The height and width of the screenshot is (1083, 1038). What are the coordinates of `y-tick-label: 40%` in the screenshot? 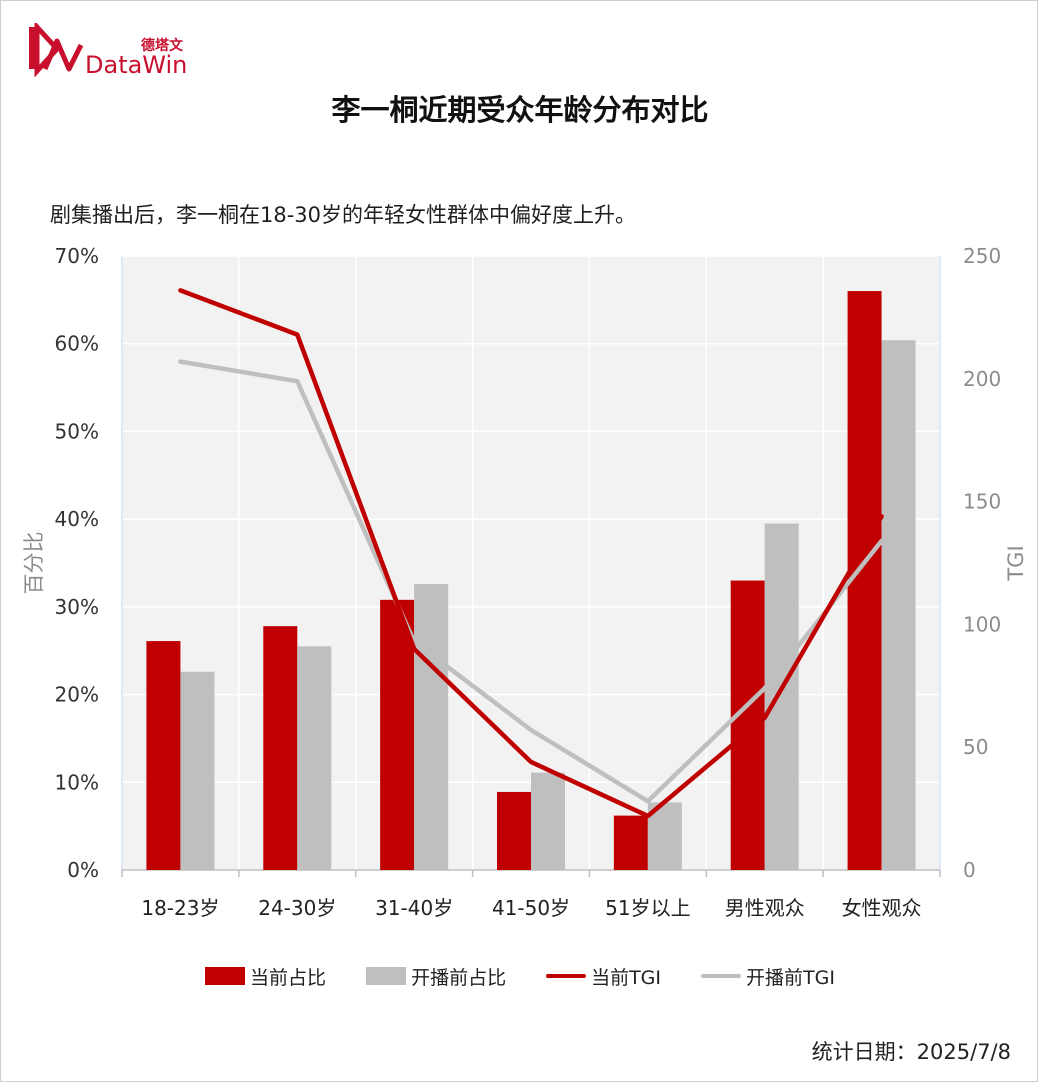 It's located at (77, 519).